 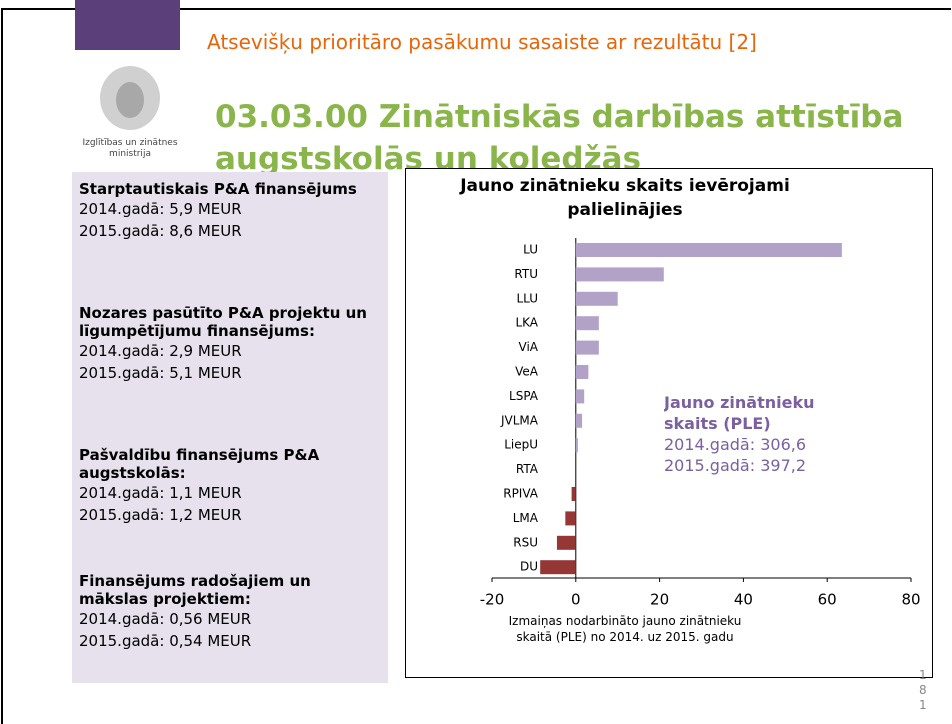 I want to click on panel-heading: Pašvaldību finansējums P&A augstskolās:, so click(x=199, y=464).